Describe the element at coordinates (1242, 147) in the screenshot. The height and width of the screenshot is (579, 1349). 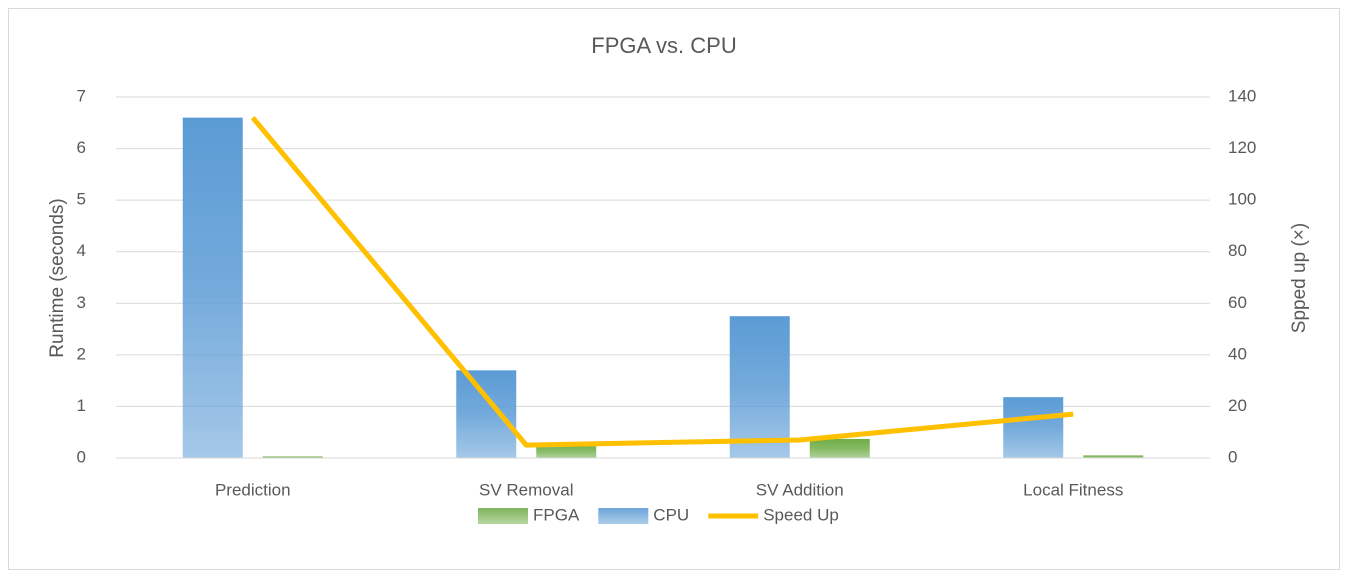
I see `y2-tick-label: 120` at that location.